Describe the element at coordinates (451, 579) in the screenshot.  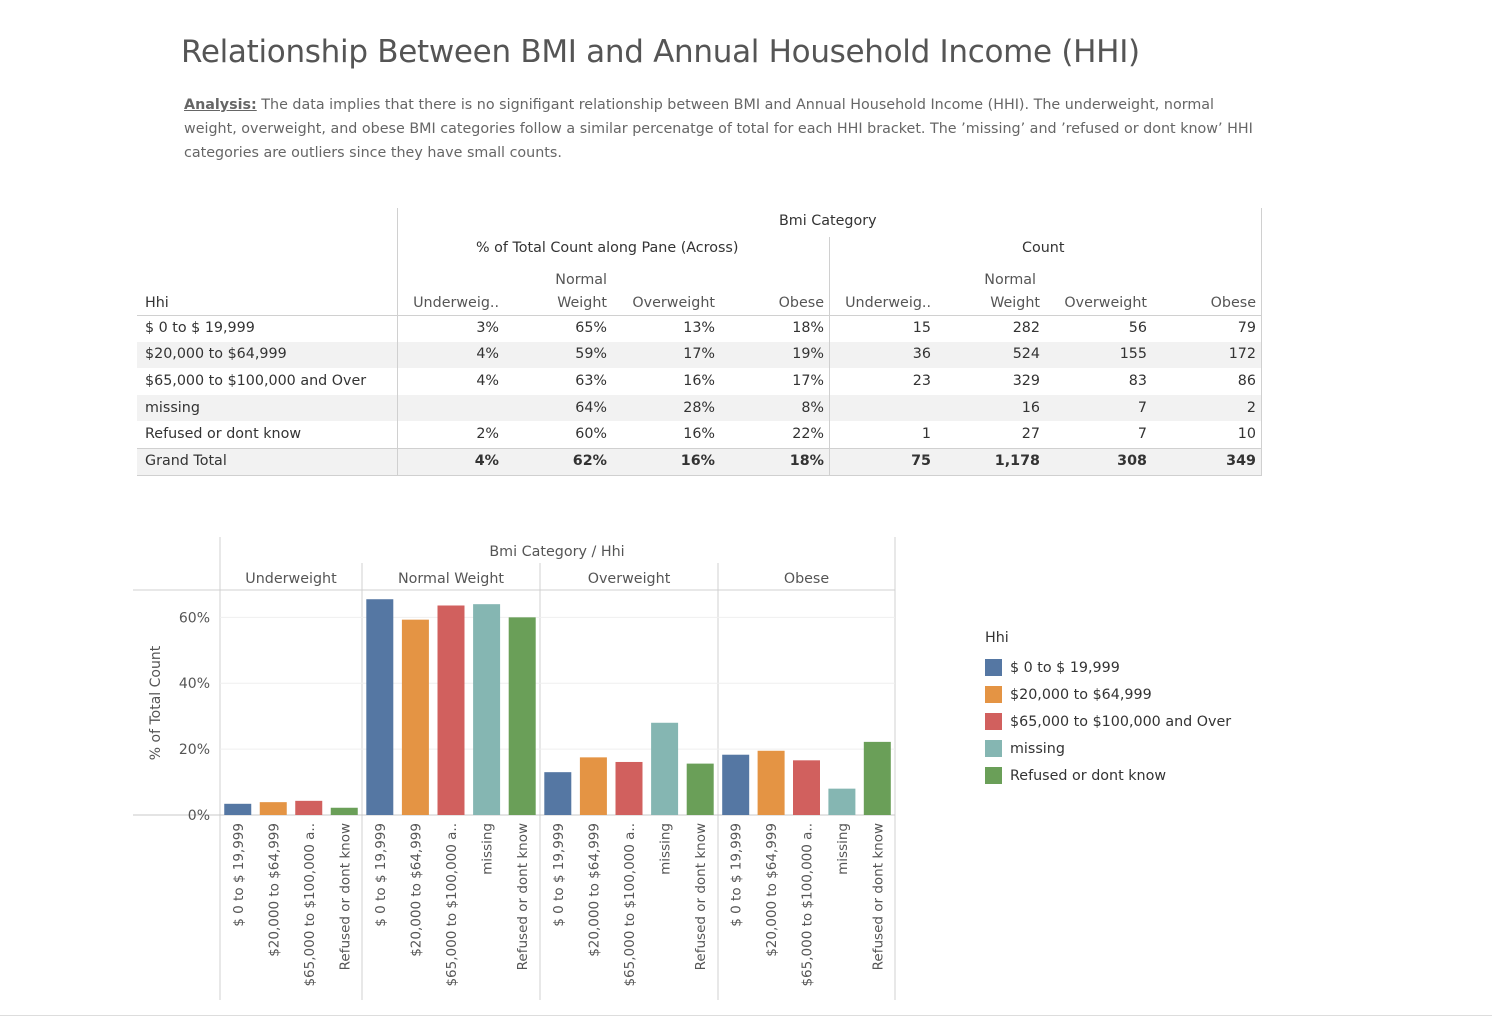
I see `group-header: Normal Weight` at that location.